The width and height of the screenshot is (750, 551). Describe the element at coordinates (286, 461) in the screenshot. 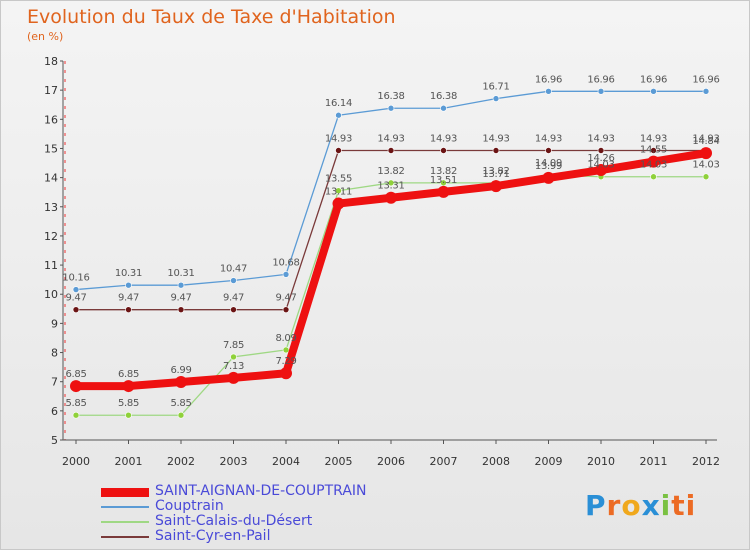

I see `x-tick-label: 2004` at that location.